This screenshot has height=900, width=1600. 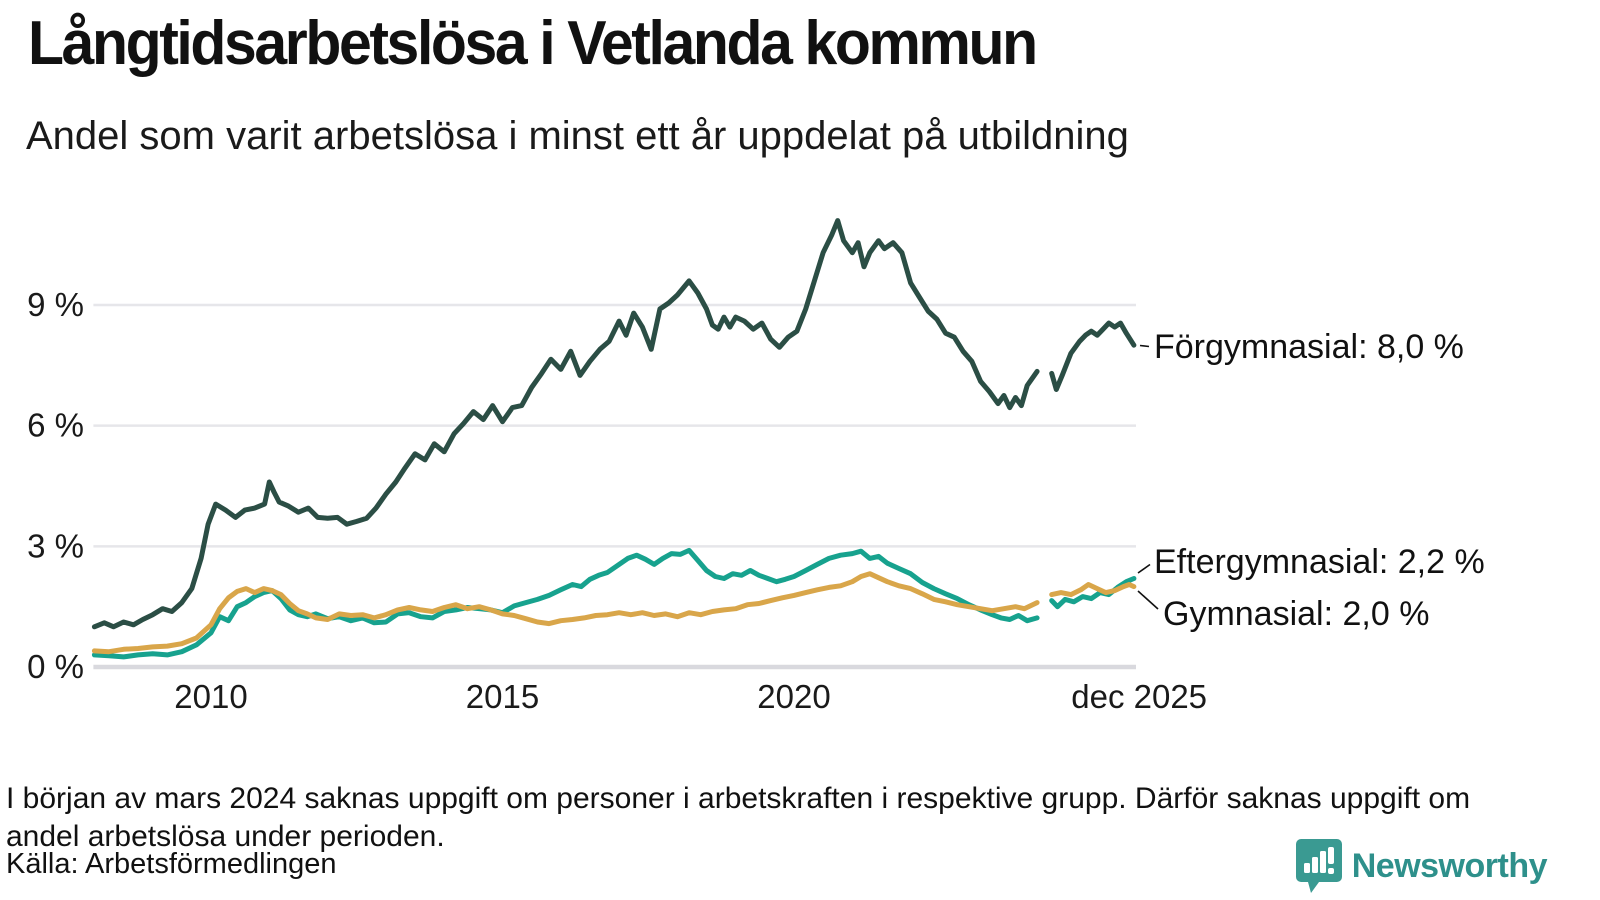 I want to click on leader-line-förgymnasial, so click(x=1144, y=346).